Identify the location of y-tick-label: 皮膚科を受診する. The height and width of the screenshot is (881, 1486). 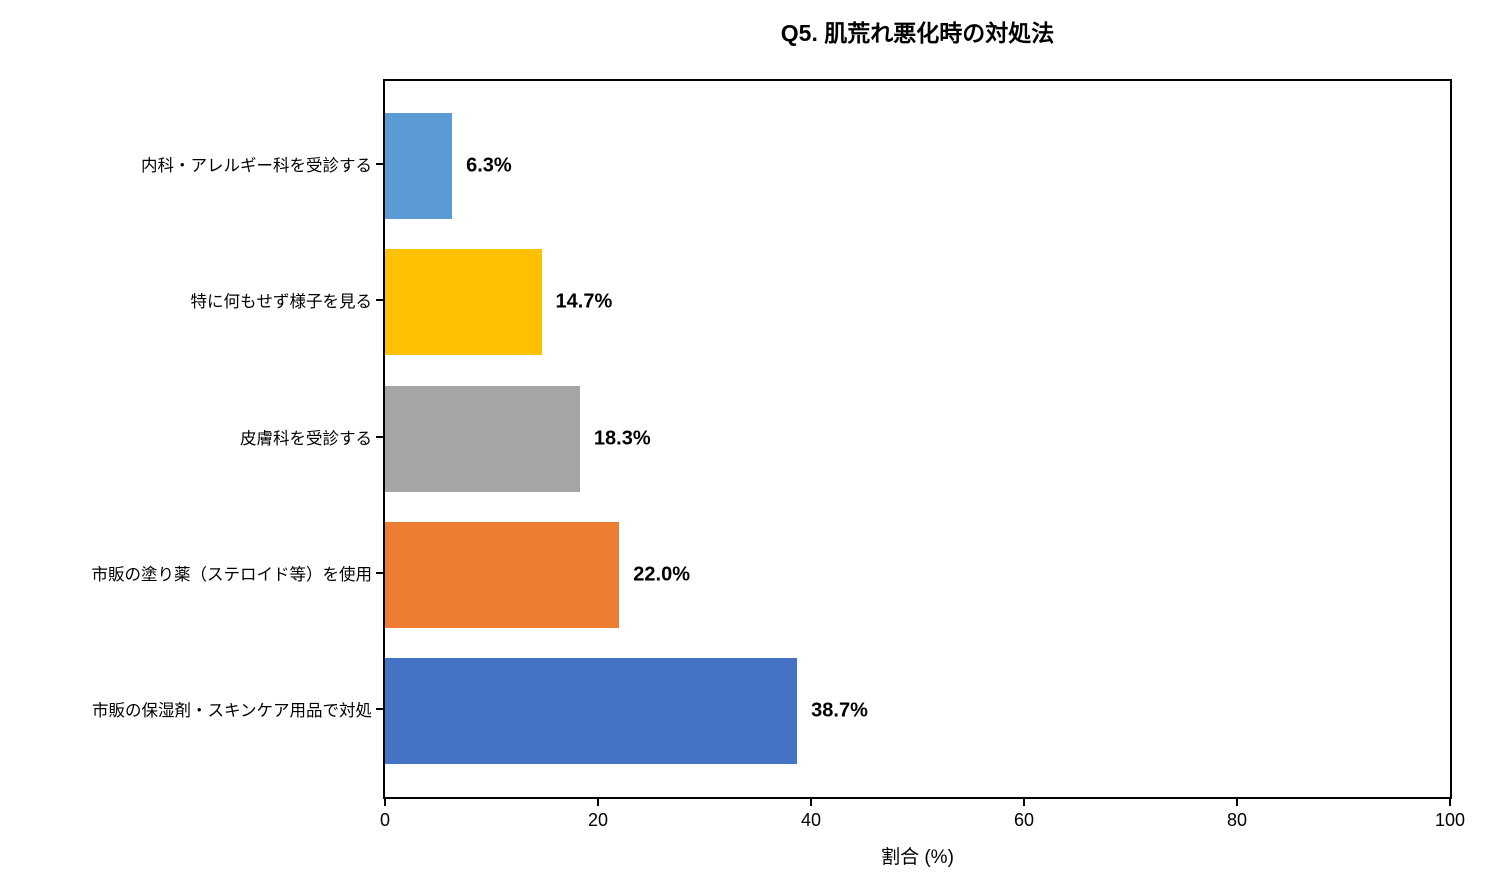
(306, 438).